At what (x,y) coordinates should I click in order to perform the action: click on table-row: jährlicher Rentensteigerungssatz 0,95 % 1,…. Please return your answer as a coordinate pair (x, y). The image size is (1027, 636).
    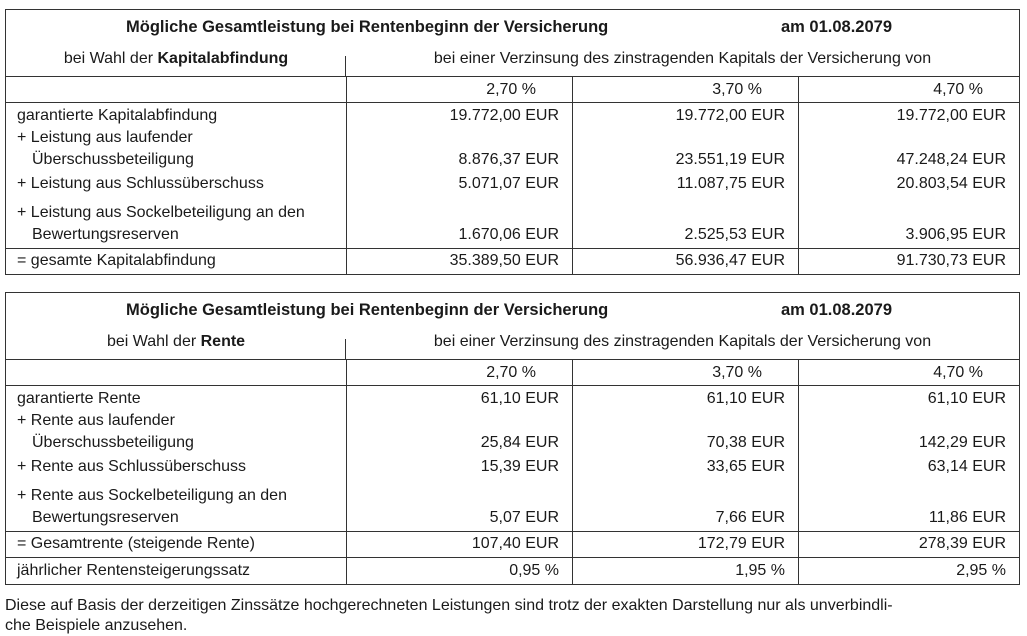
    Looking at the image, I should click on (512, 570).